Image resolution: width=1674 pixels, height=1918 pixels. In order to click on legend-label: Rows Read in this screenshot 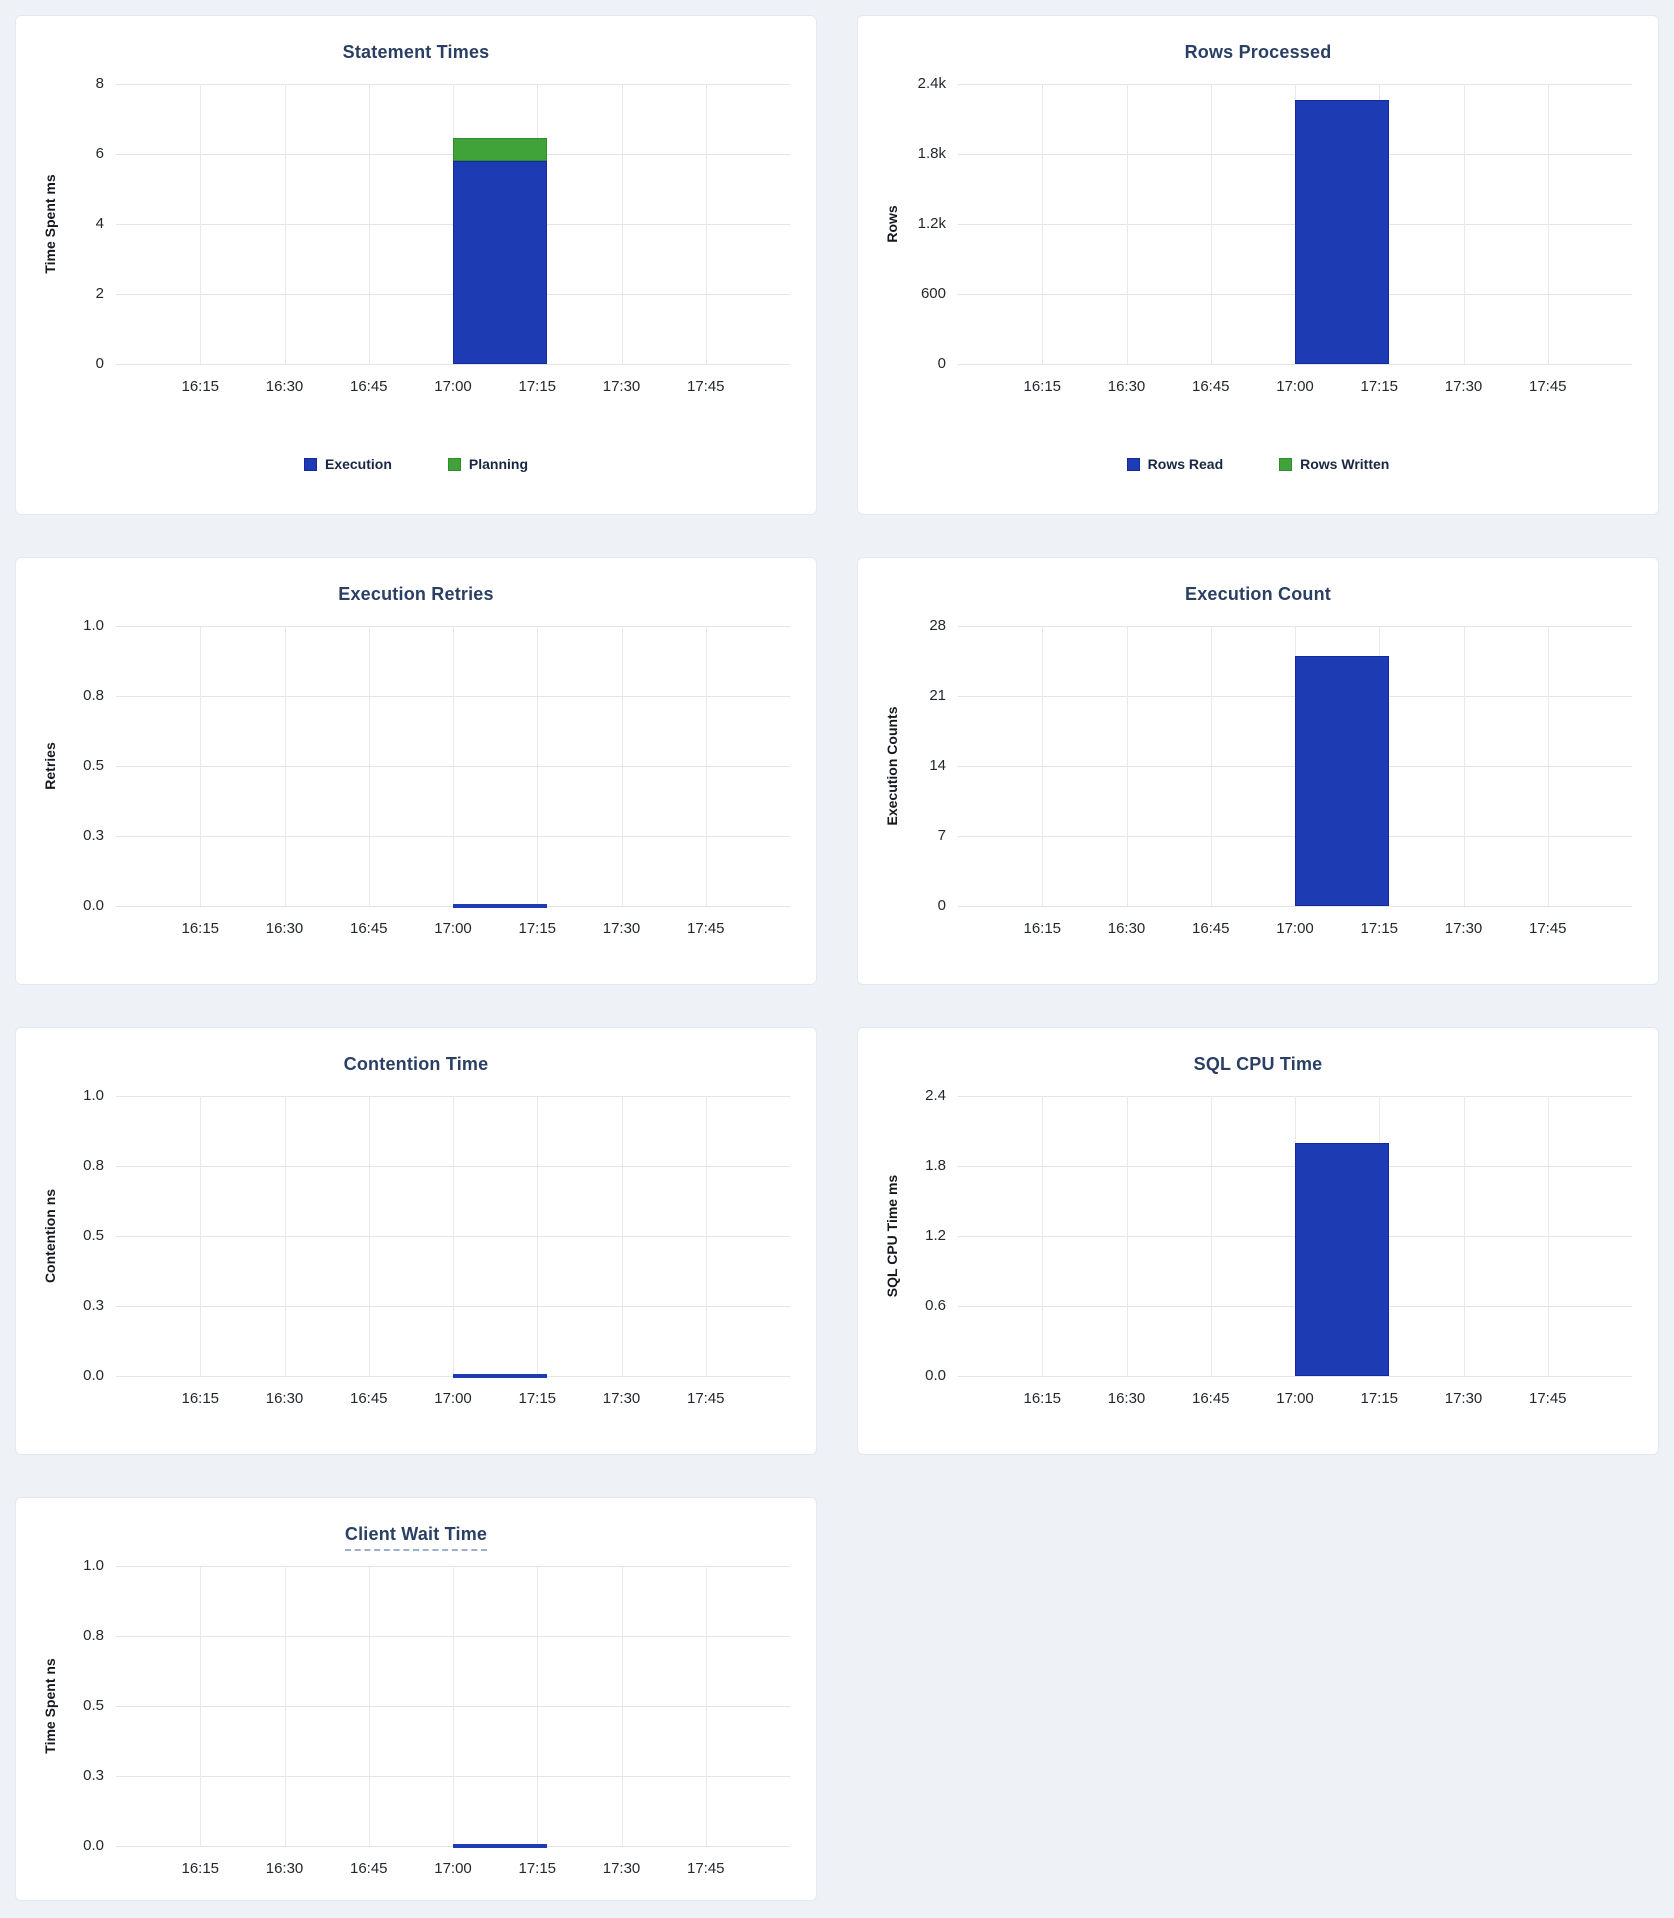, I will do `click(1185, 464)`.